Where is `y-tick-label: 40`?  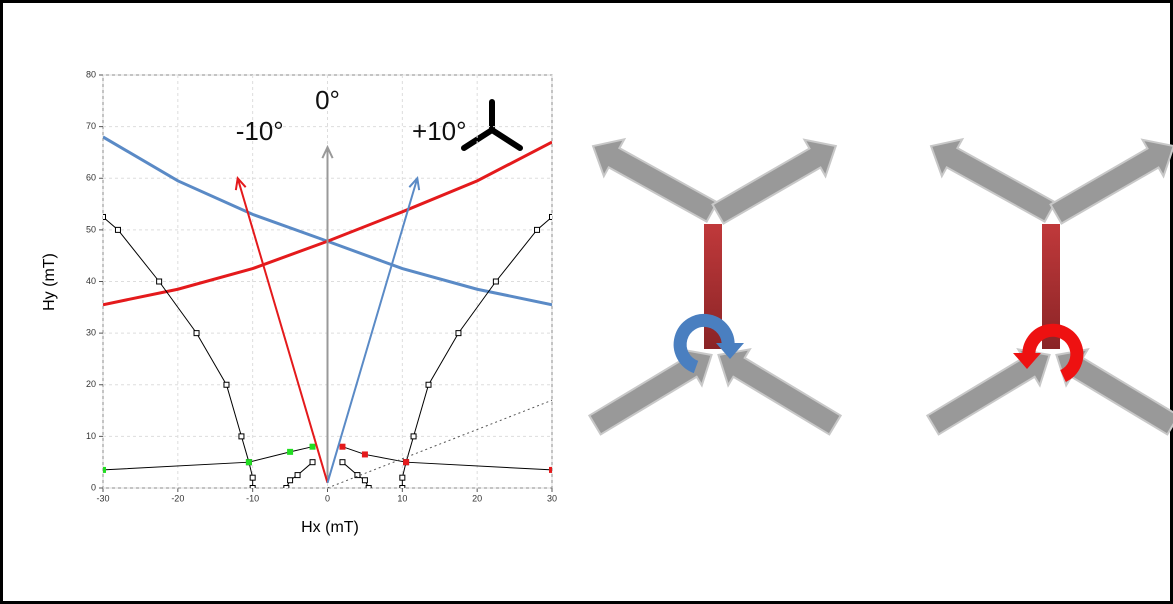
y-tick-label: 40 is located at coordinates (91, 281).